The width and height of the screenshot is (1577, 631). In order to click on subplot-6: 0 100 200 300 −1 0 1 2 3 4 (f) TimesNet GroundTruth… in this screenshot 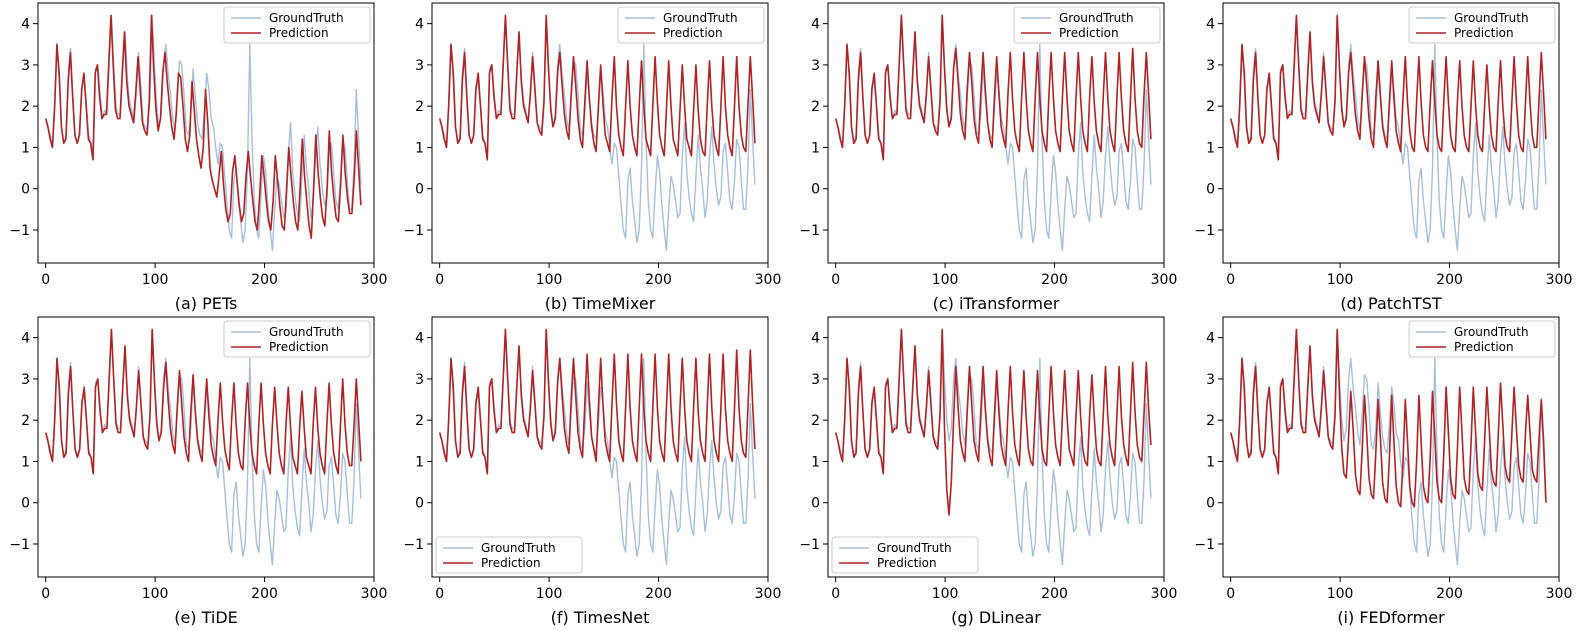, I will do `click(592, 471)`.